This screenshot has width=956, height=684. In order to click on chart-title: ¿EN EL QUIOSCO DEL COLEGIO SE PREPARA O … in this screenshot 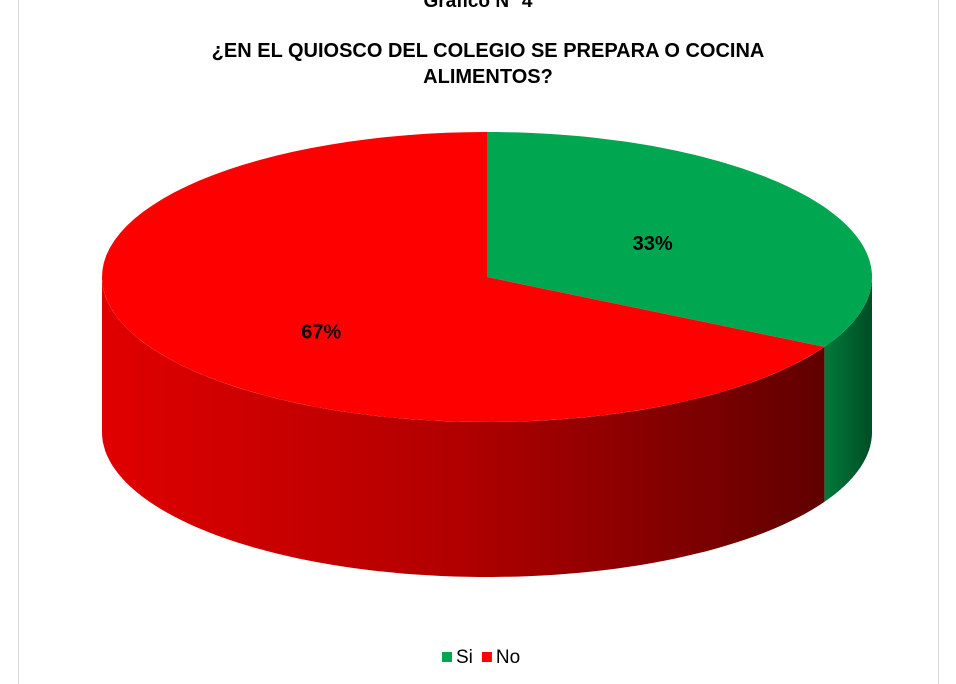, I will do `click(488, 64)`.